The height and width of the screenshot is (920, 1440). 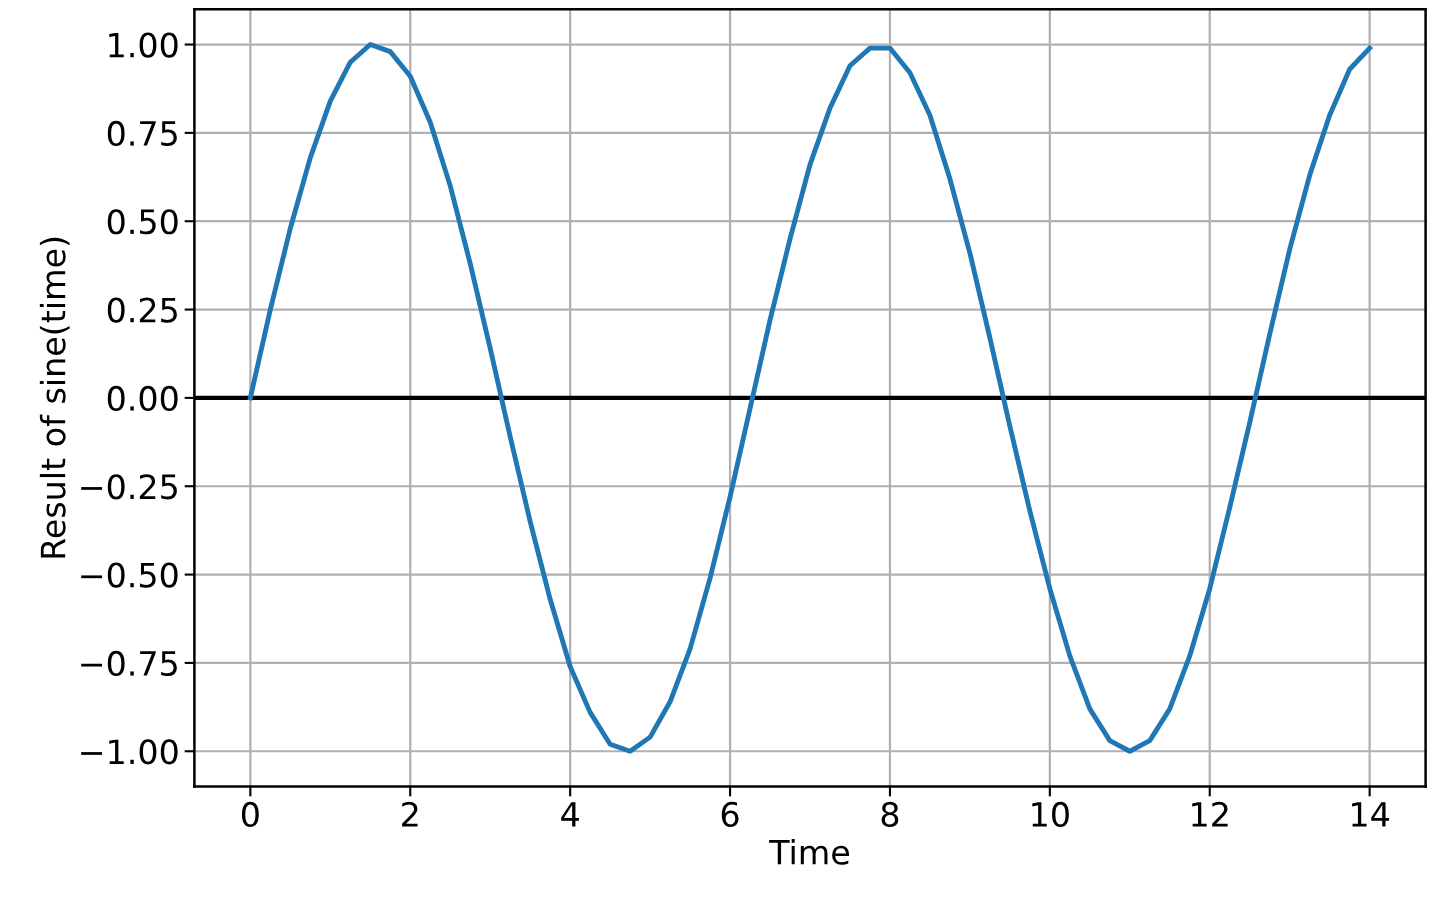 I want to click on y-tick-label: 0.50, so click(x=142, y=222).